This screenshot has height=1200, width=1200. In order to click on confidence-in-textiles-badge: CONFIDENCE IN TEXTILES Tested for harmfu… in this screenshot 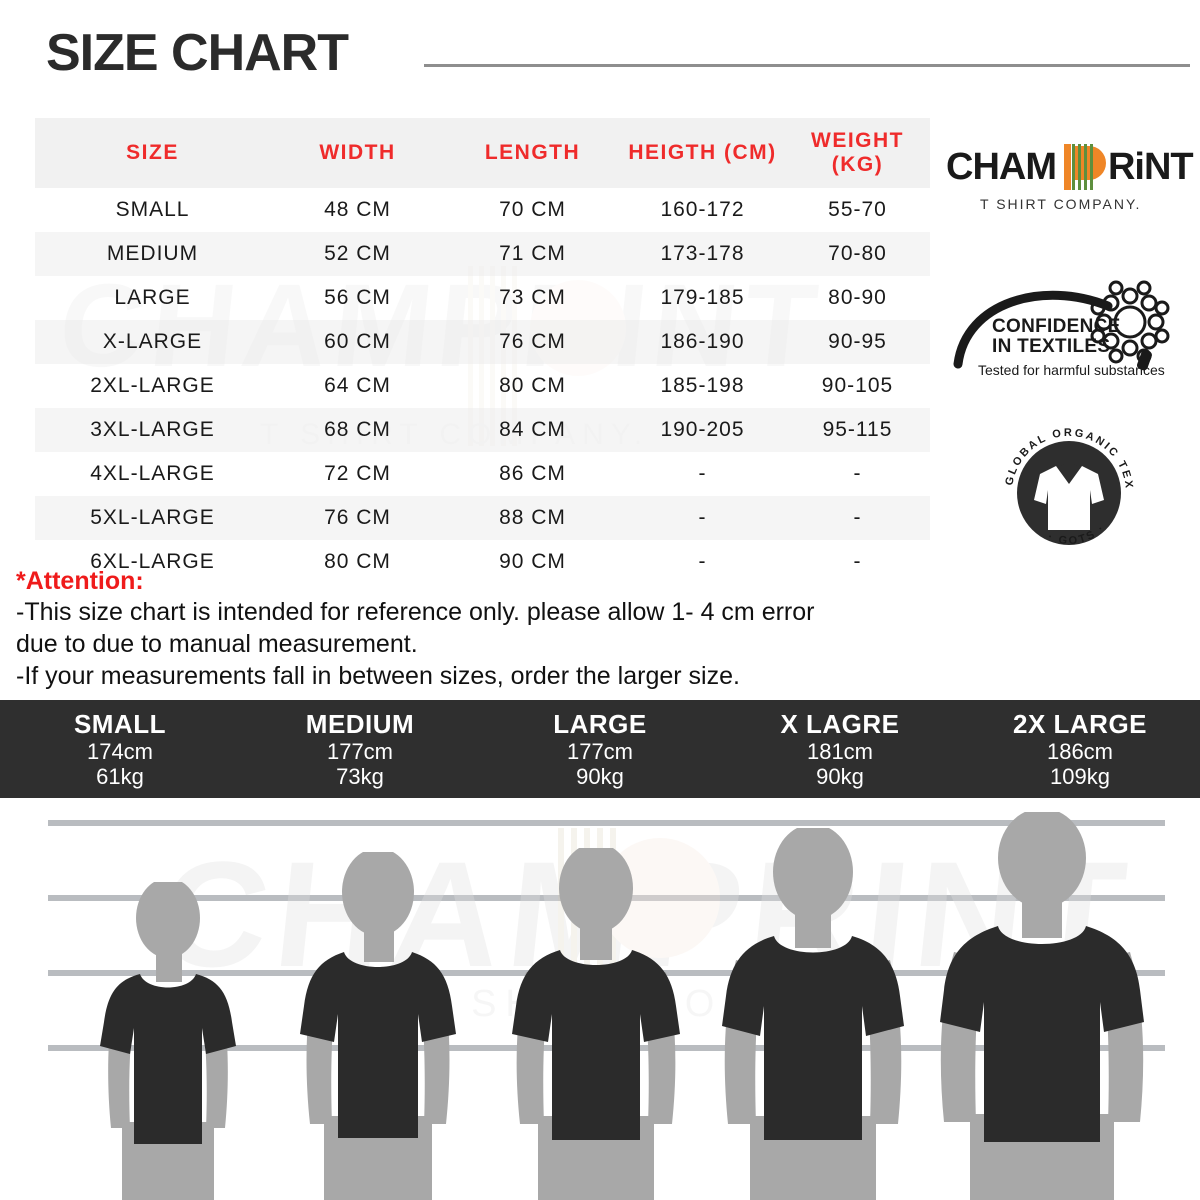, I will do `click(1070, 331)`.